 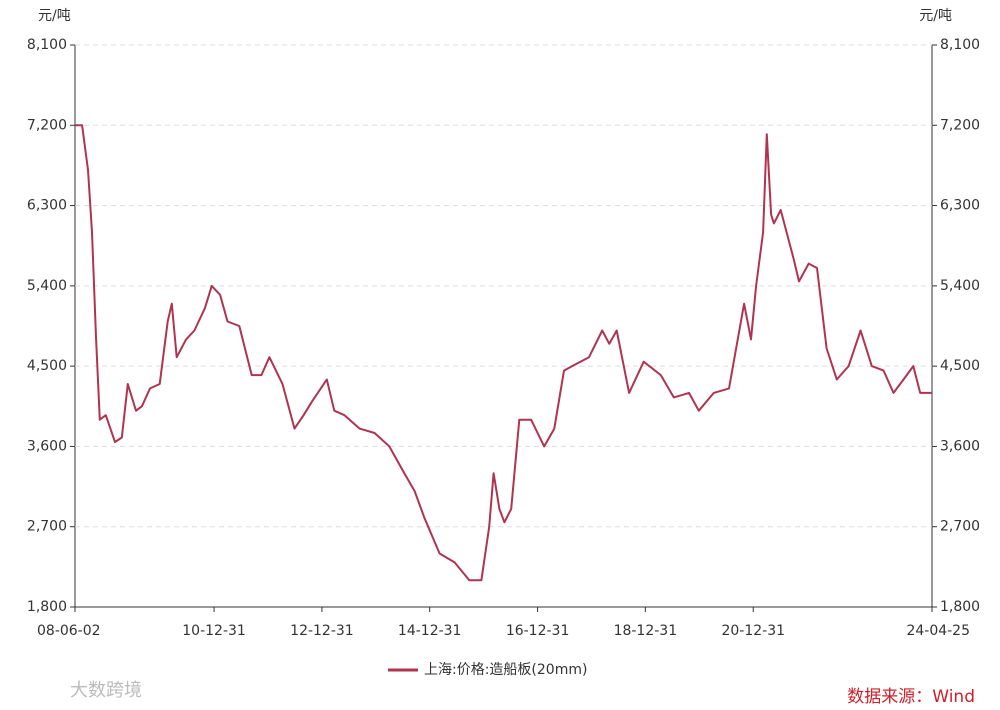 I want to click on x-tick-label: 10-12-31, so click(x=214, y=631).